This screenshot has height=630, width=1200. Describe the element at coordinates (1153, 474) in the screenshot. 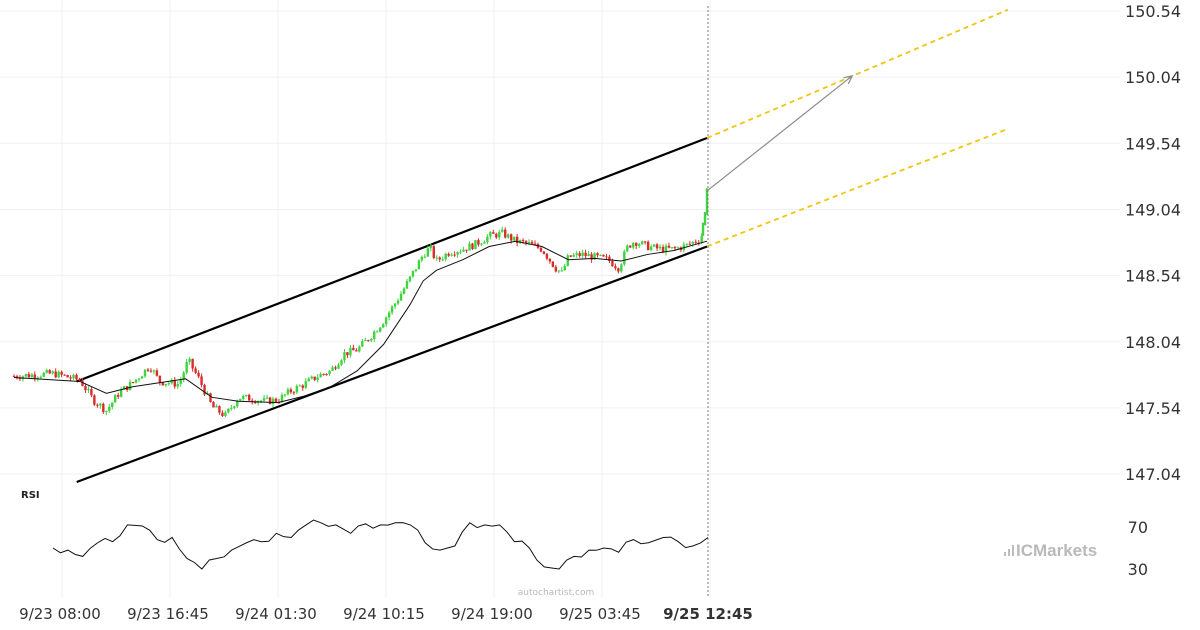

I see `price-tick-label: 147.04` at that location.